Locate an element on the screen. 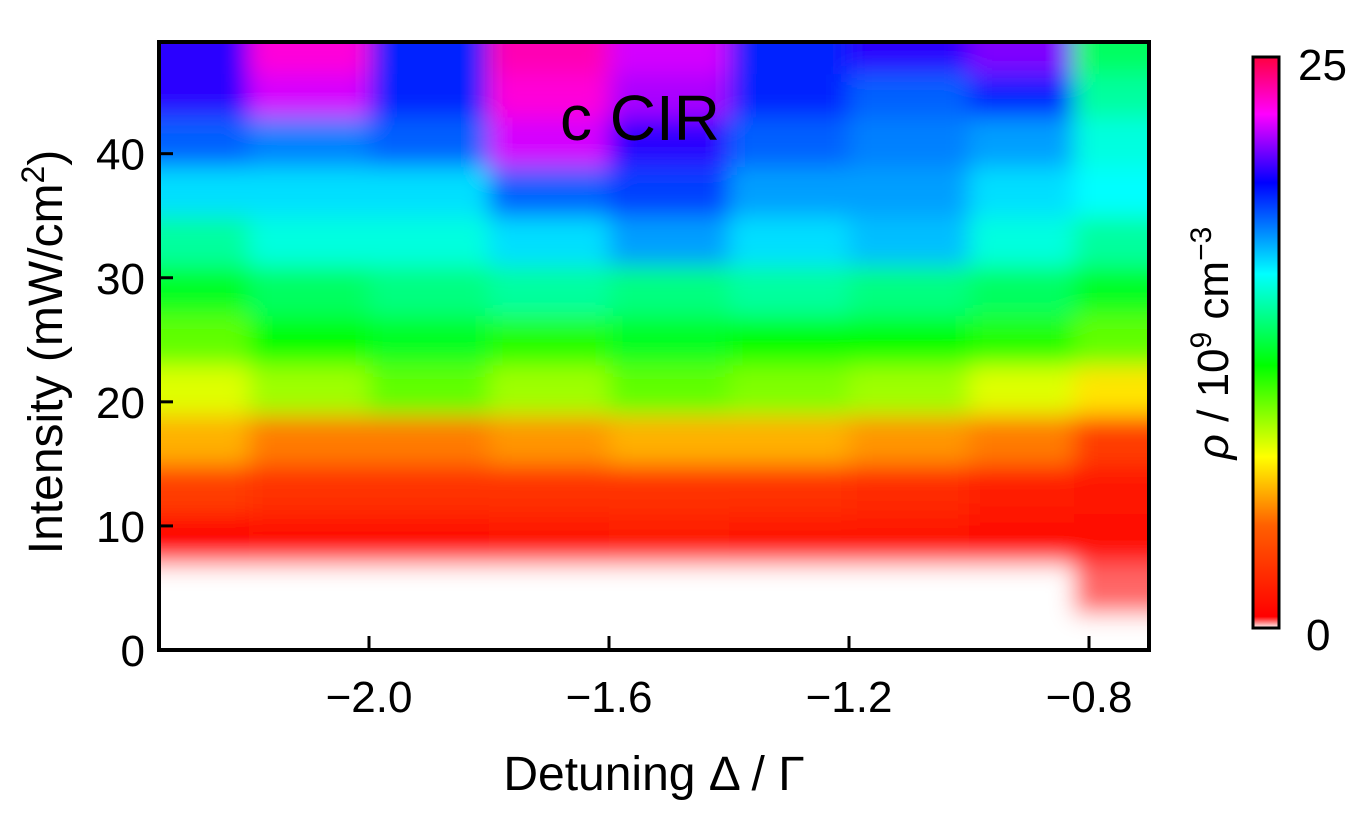 The height and width of the screenshot is (814, 1361). x-tick-label: −2.0 is located at coordinates (369, 697).